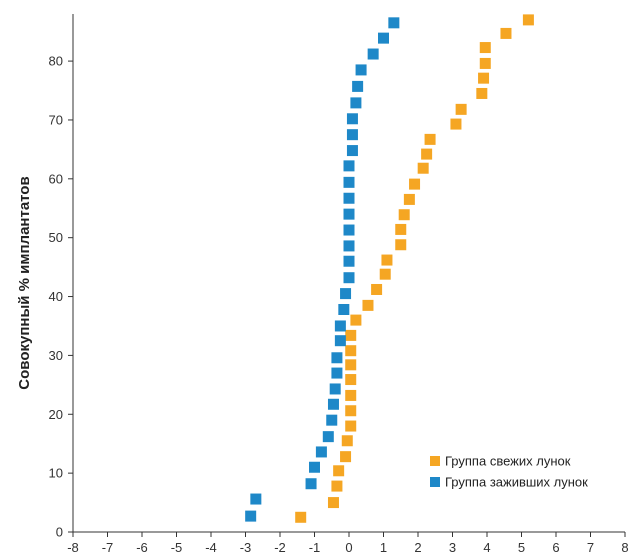 The width and height of the screenshot is (631, 560). What do you see at coordinates (142, 547) in the screenshot?
I see `x-tick-label: -6` at bounding box center [142, 547].